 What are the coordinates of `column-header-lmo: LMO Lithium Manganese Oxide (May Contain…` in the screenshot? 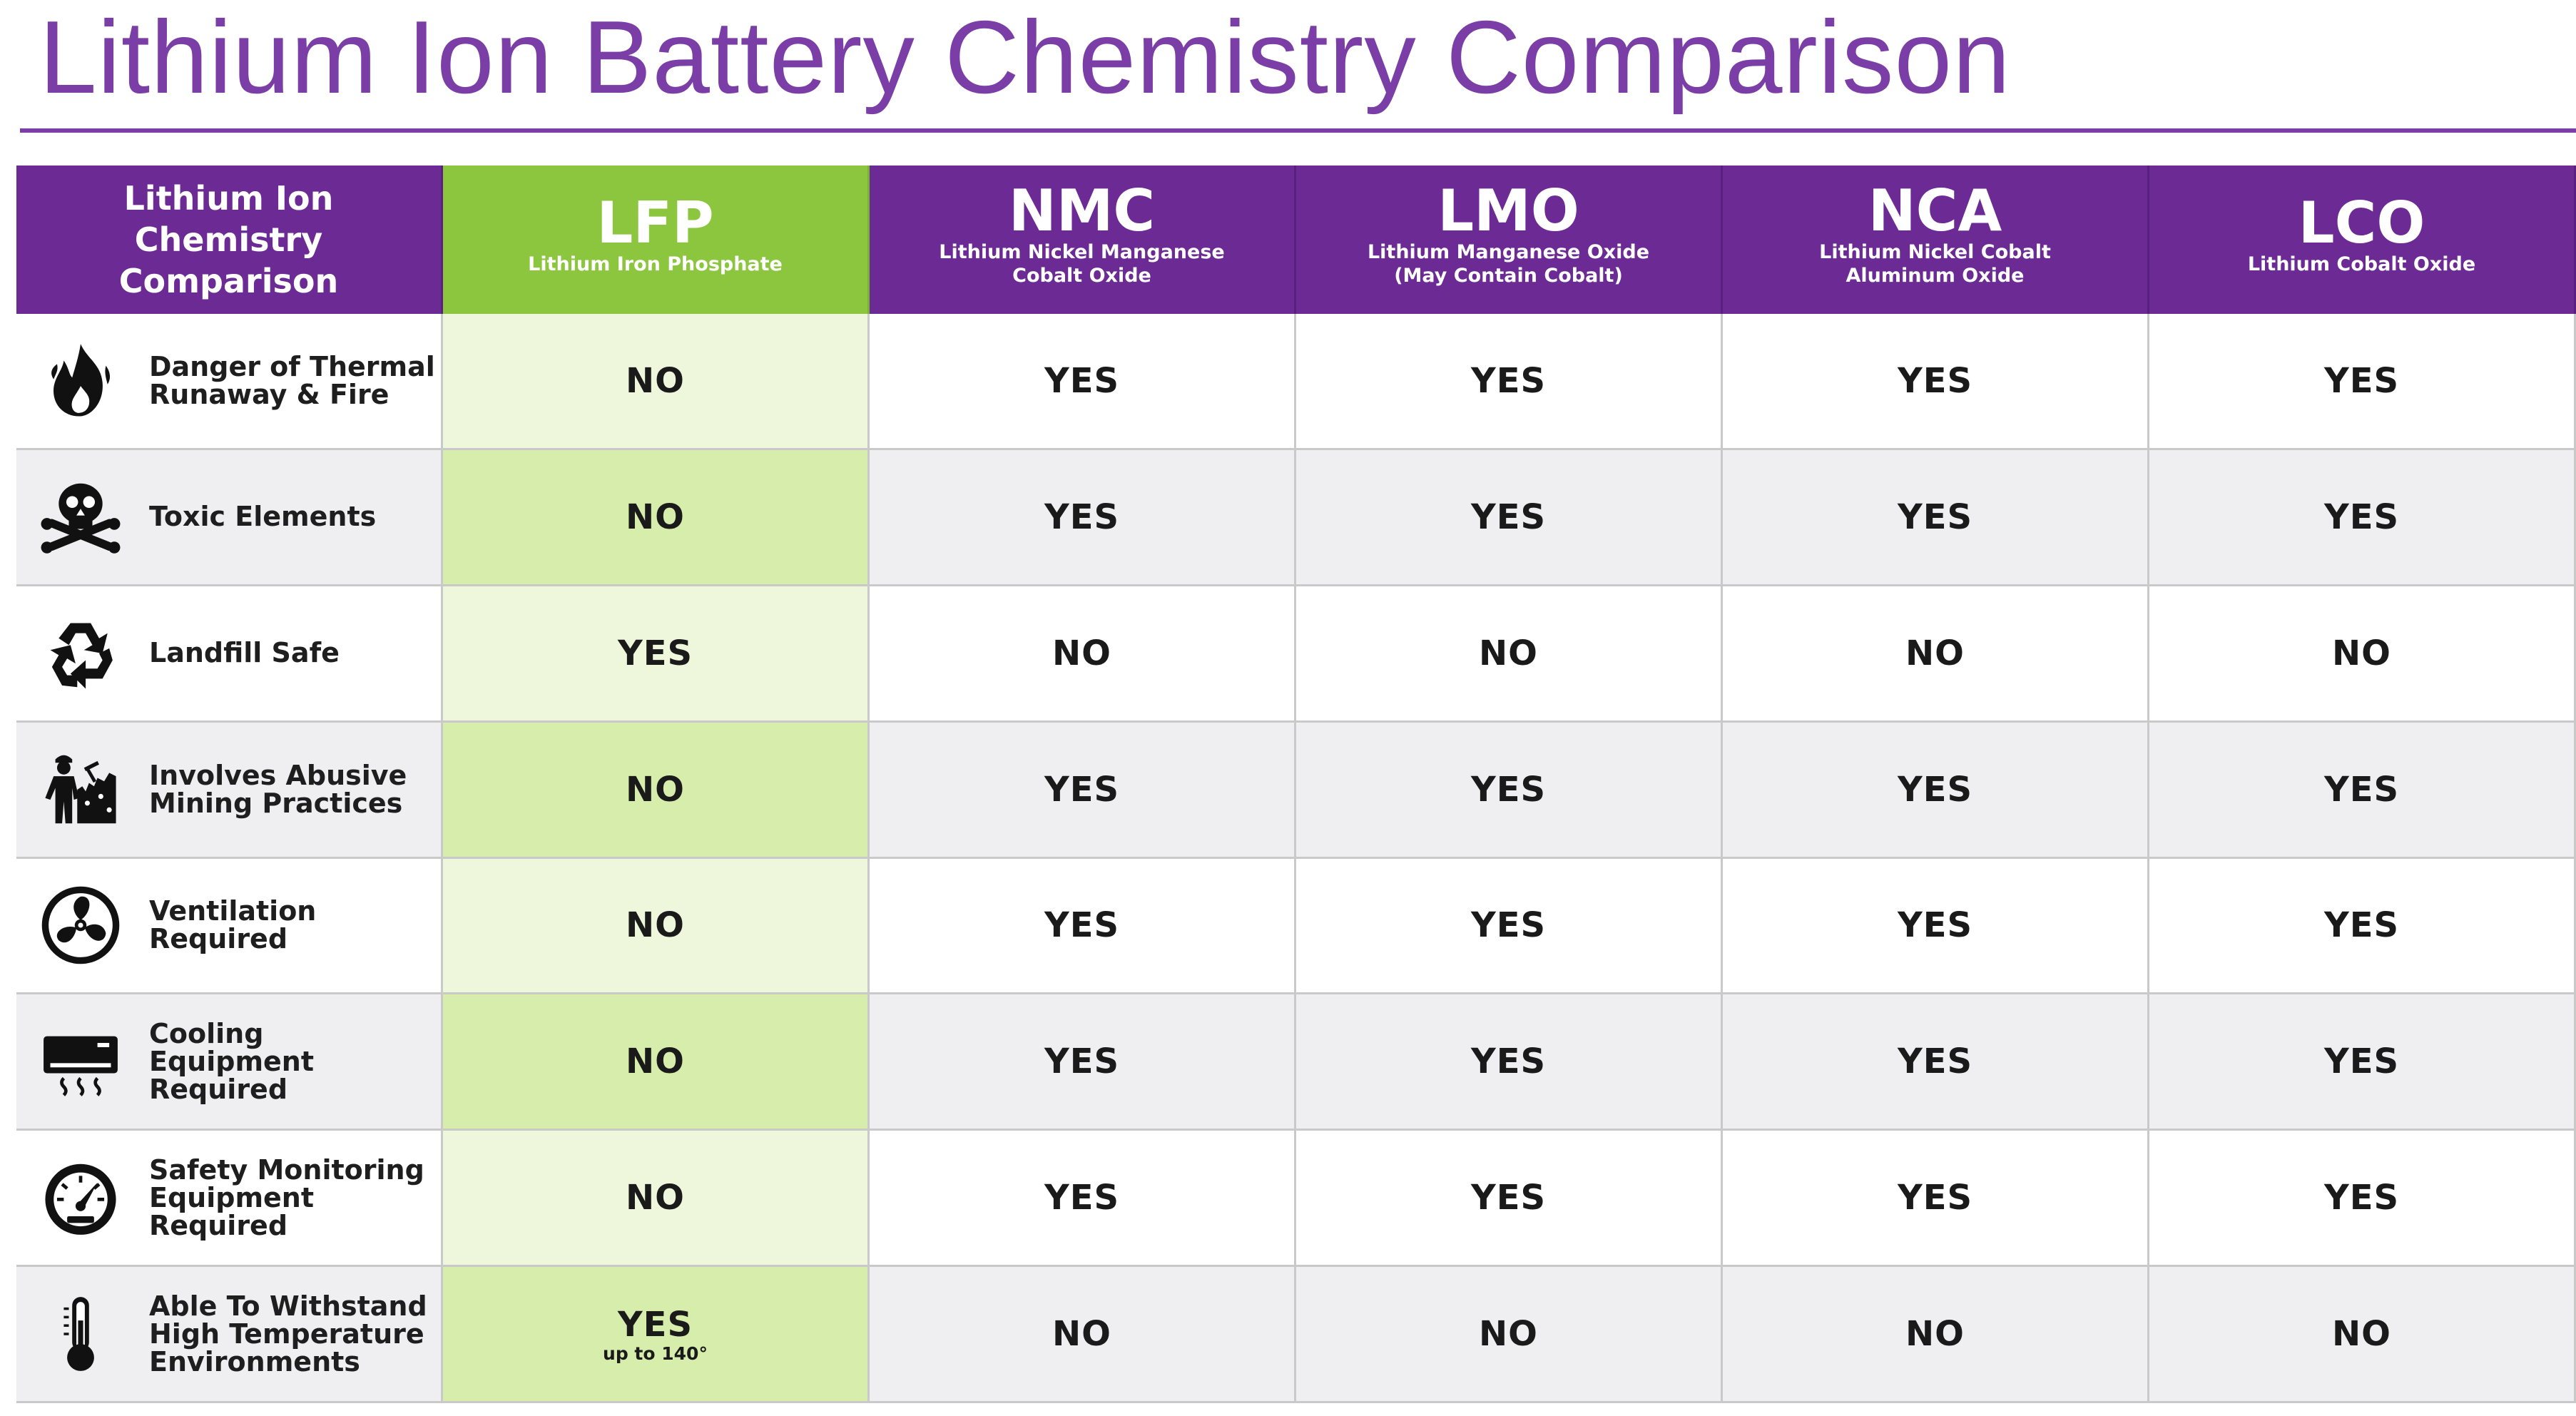 It's located at (1509, 239).